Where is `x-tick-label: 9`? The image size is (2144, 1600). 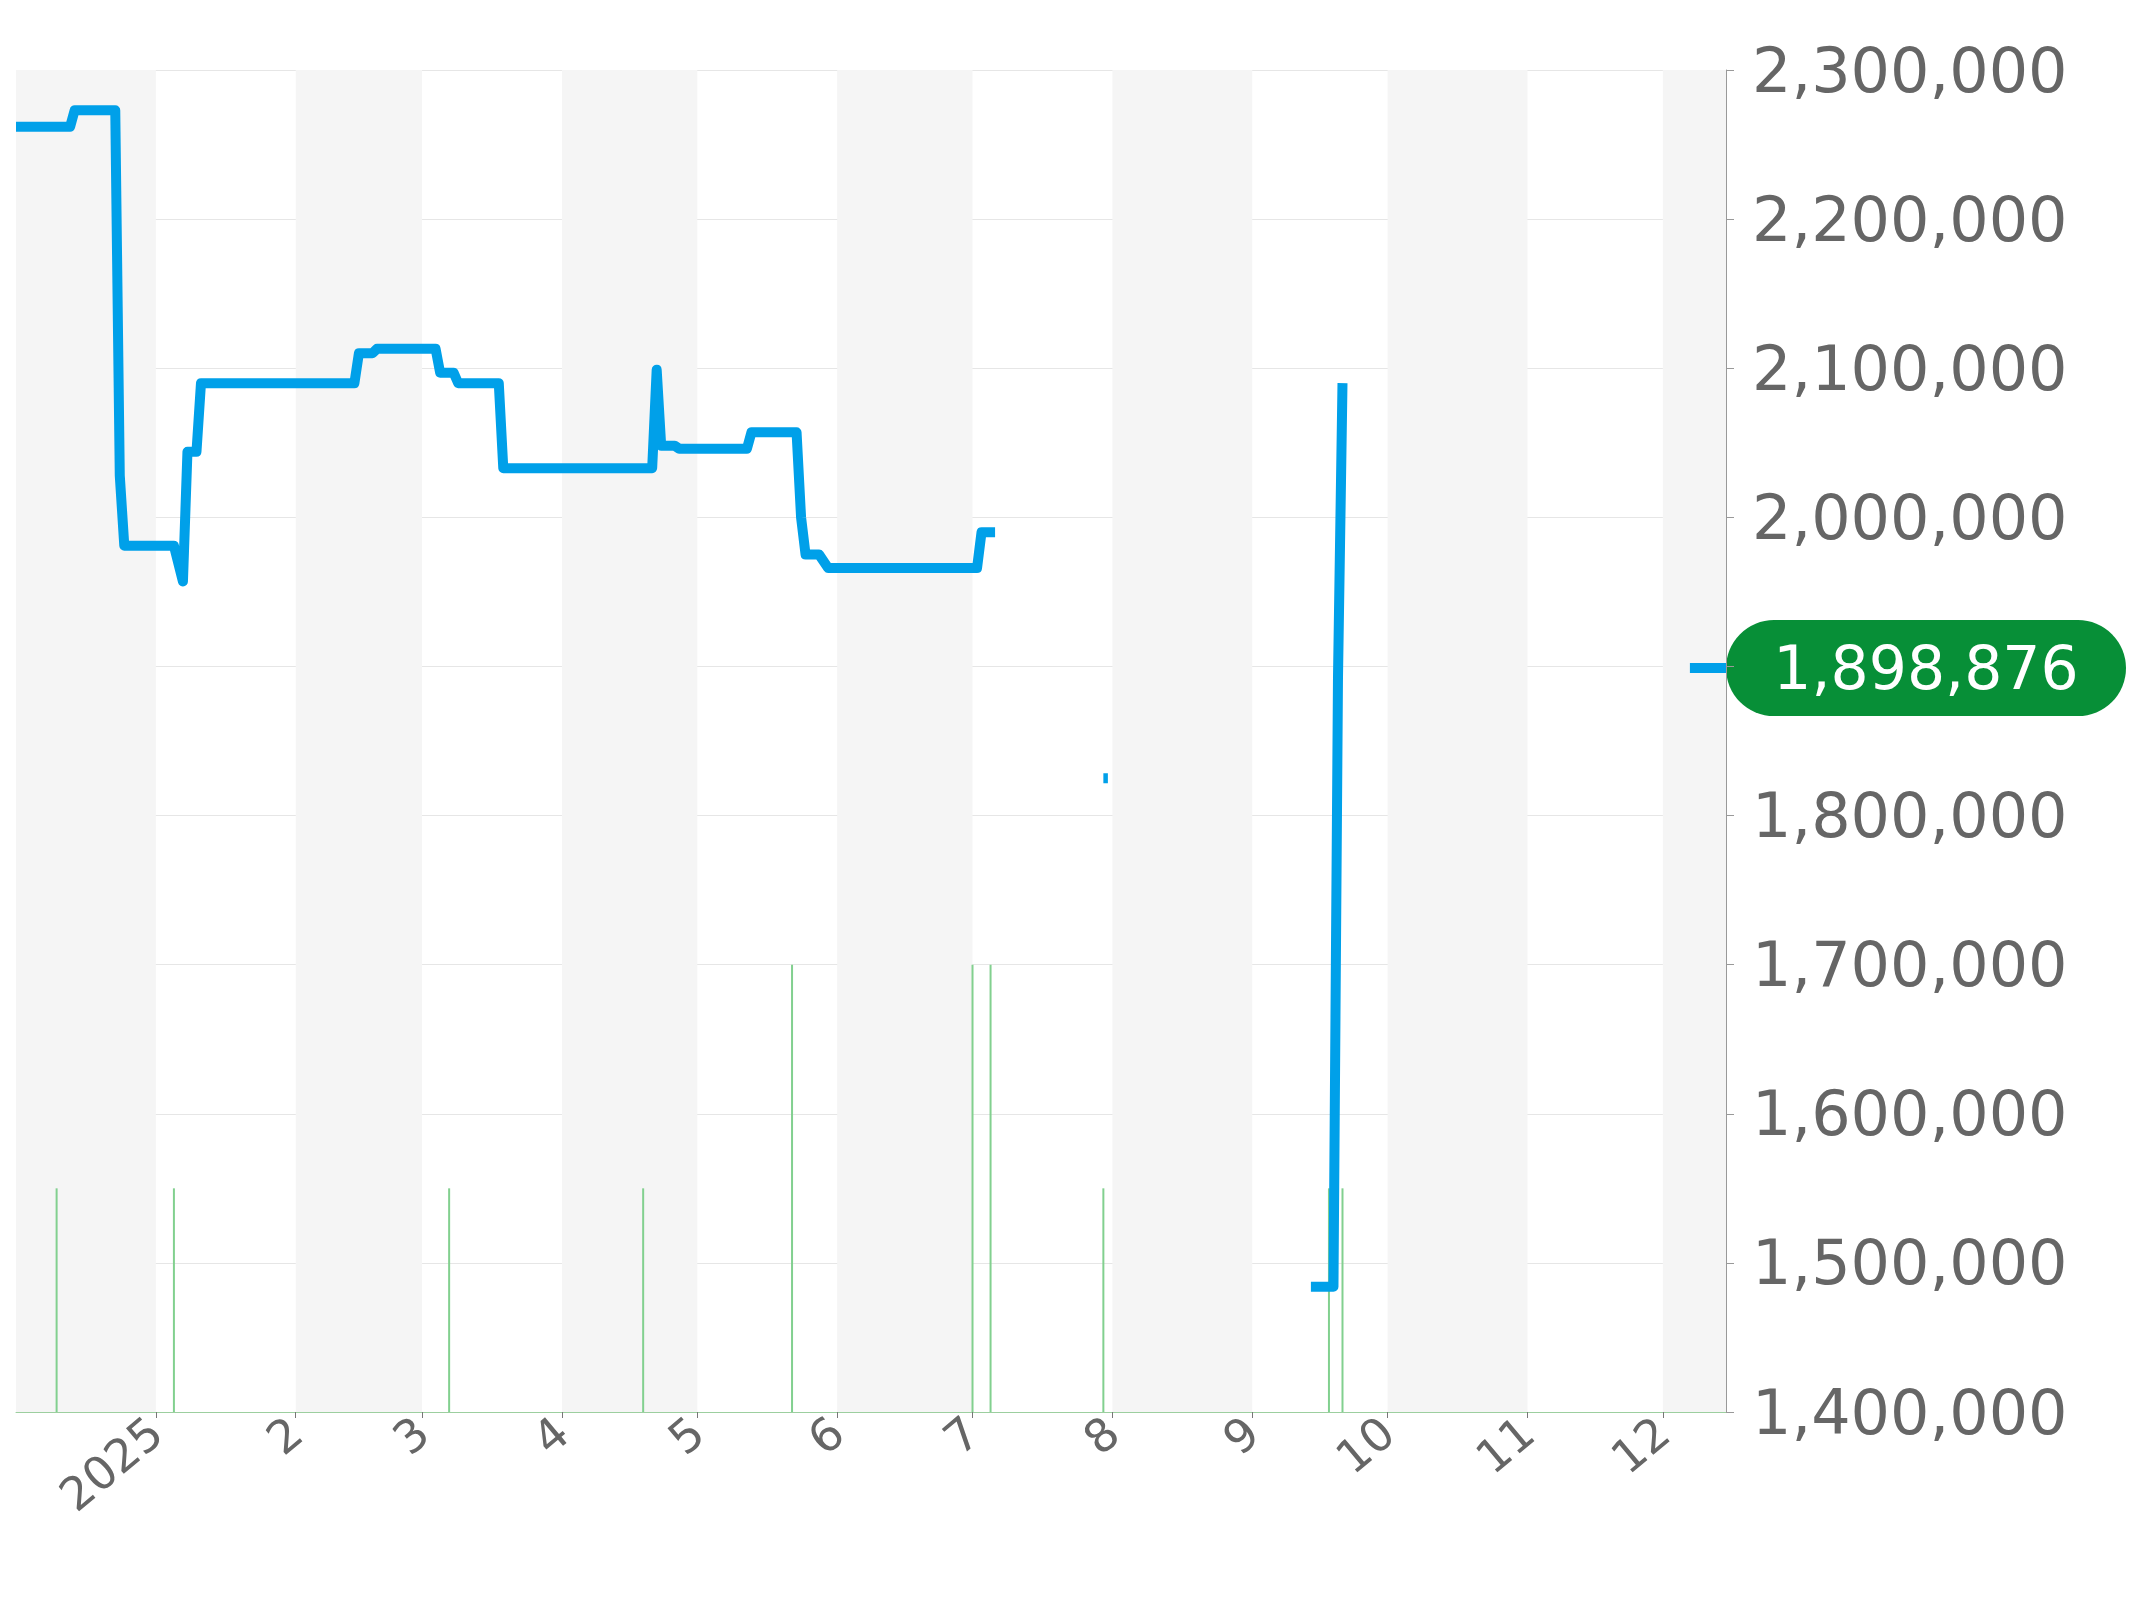
x-tick-label: 9 is located at coordinates (1241, 1435).